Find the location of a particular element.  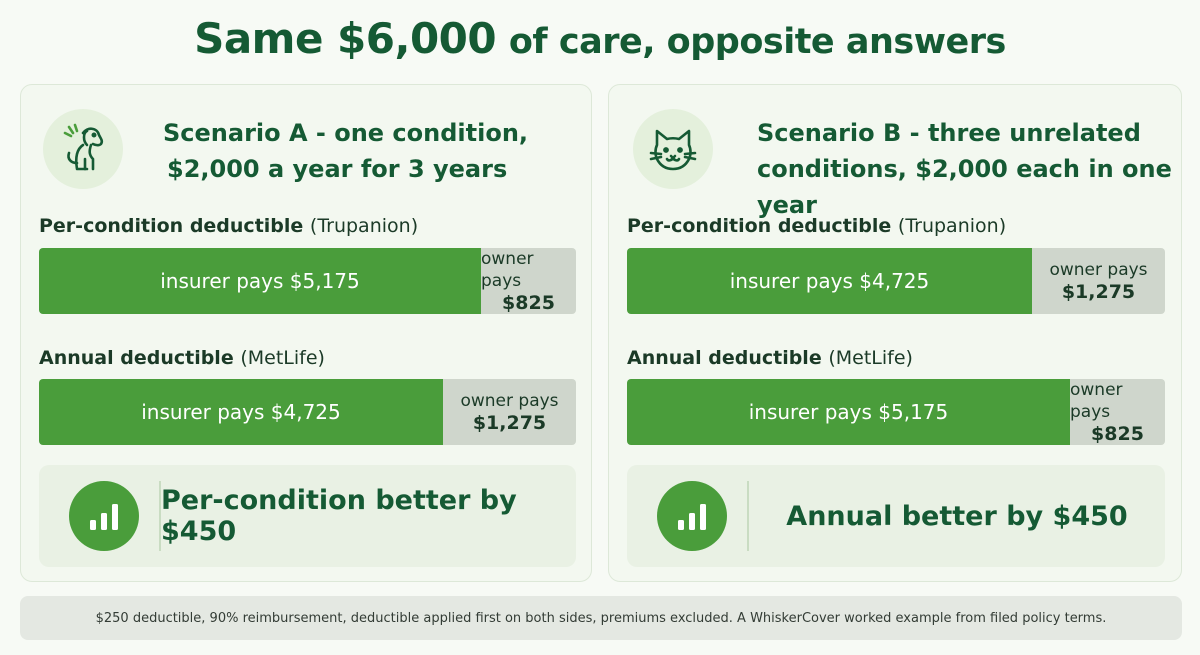

scenario-b-title-line1: Scenario B - three unrelated is located at coordinates (949, 133).